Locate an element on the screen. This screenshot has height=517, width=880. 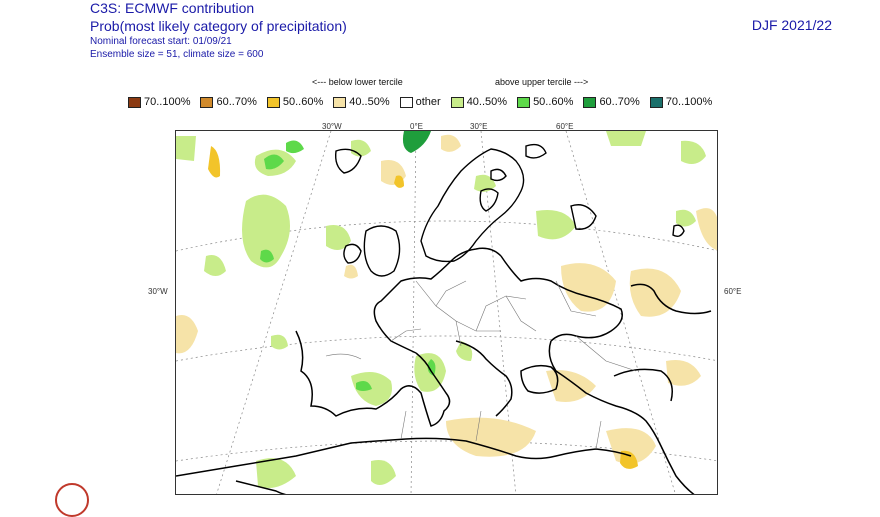
title-producer: C3S: ECMWF contribution is located at coordinates (172, 8).